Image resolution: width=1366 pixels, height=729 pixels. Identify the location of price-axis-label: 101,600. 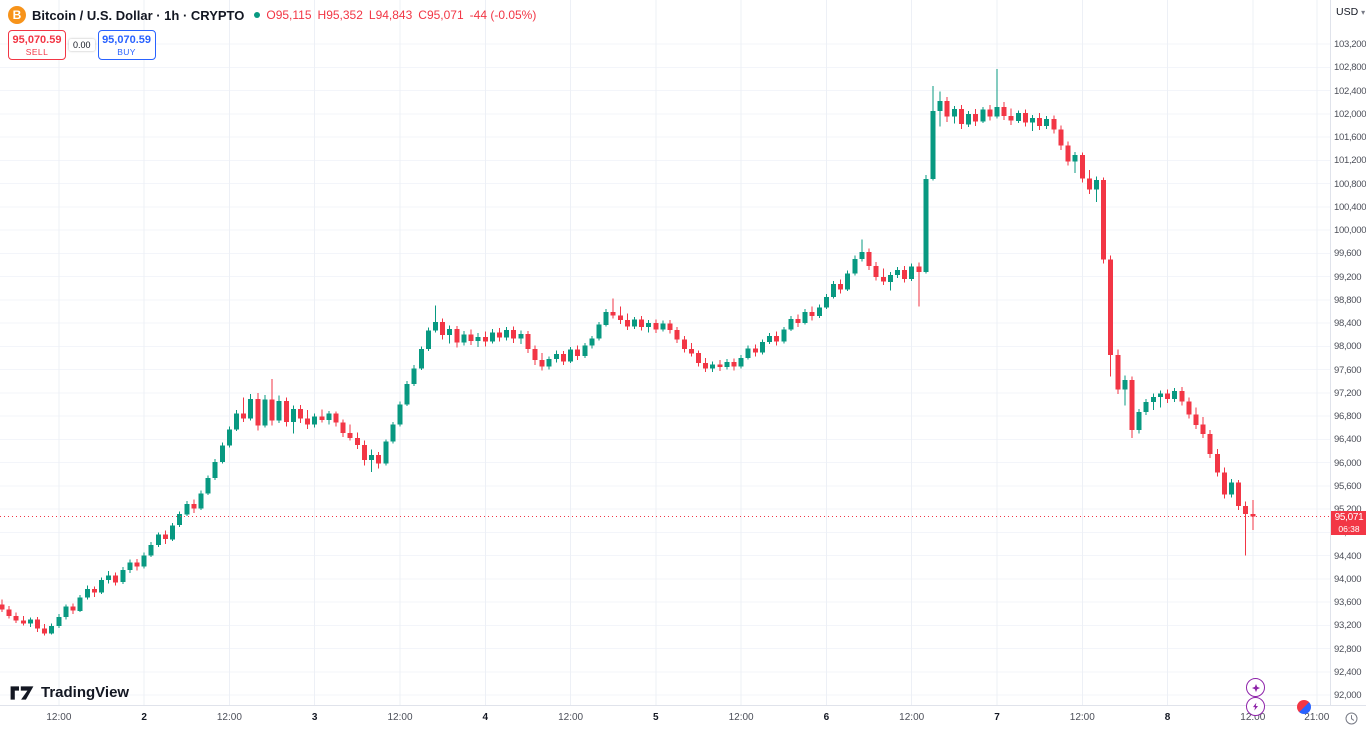
(1350, 137).